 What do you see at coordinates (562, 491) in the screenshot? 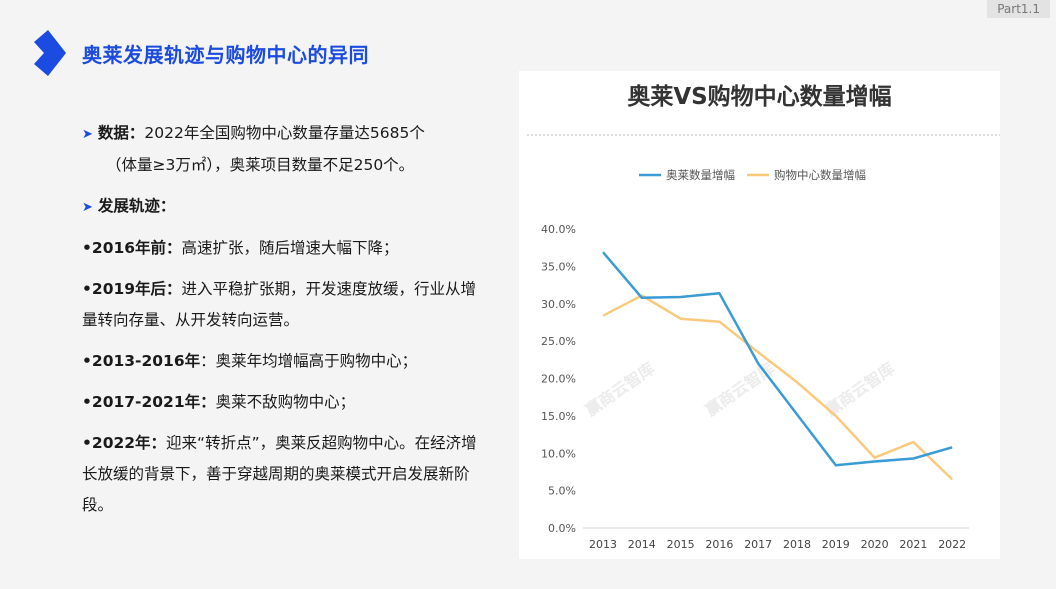
I see `y-tick-label: 5.0%` at bounding box center [562, 491].